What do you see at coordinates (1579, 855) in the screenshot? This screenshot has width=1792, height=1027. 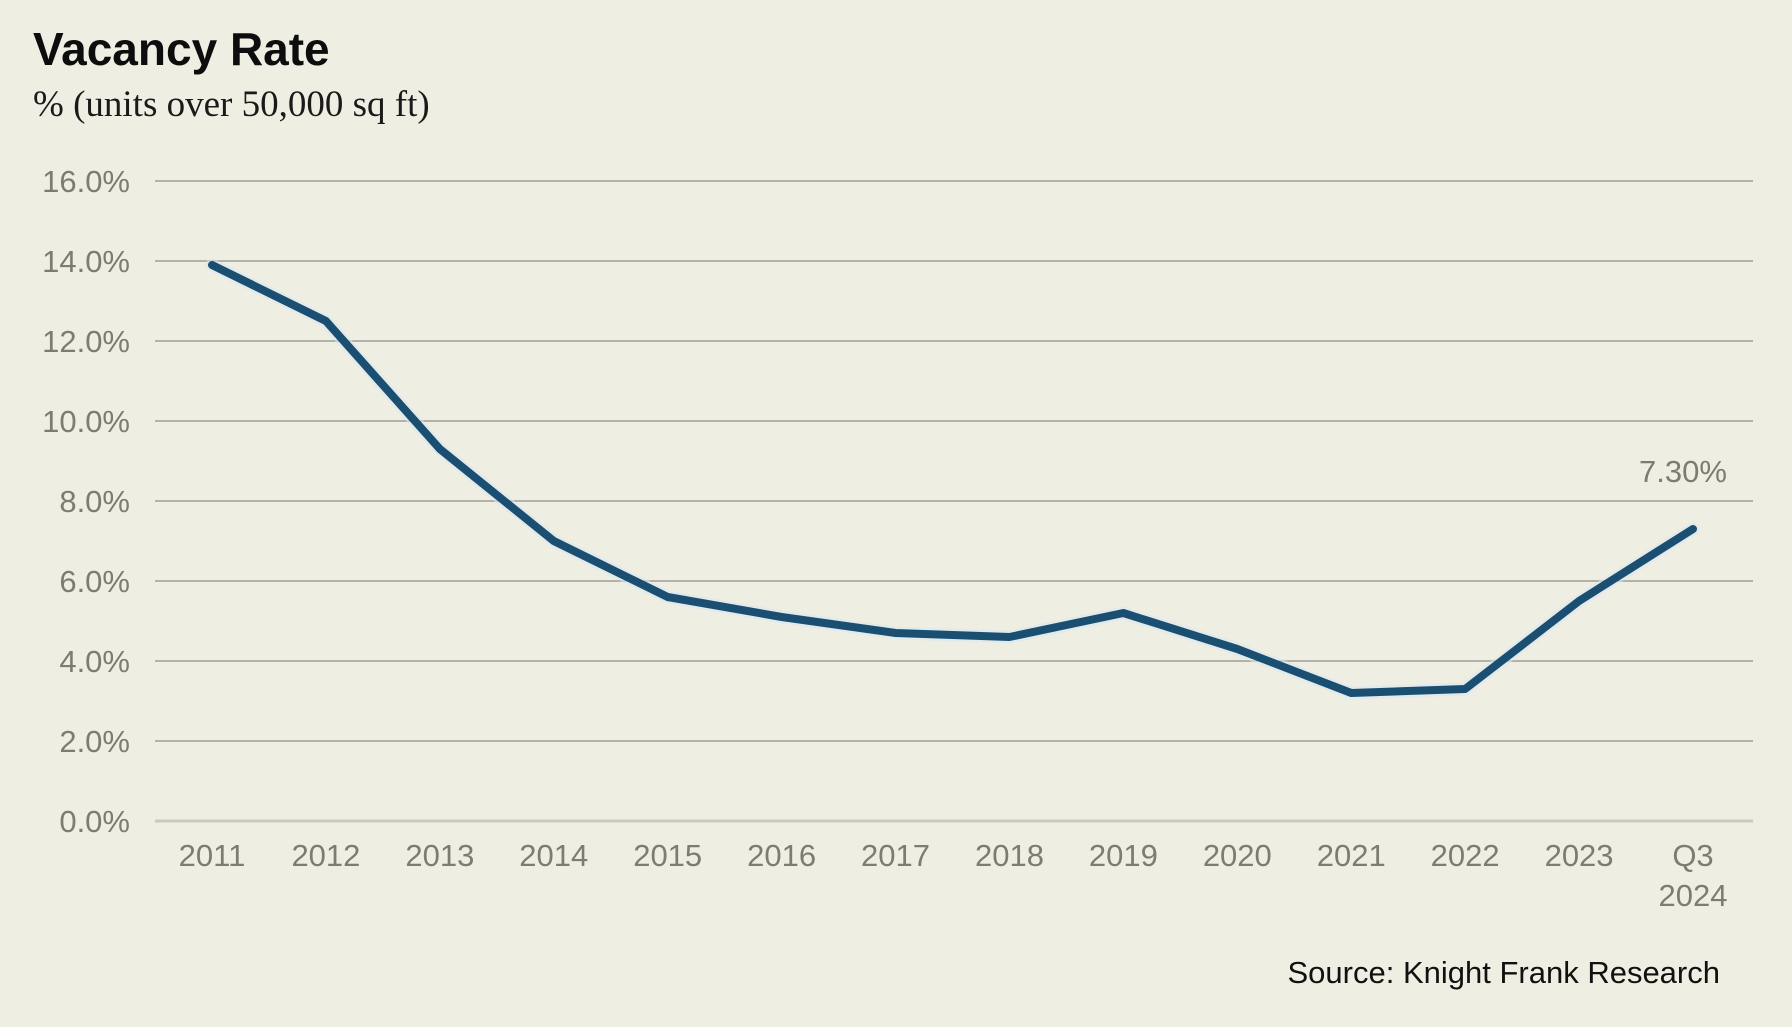 I see `x-tick-label: 2023` at bounding box center [1579, 855].